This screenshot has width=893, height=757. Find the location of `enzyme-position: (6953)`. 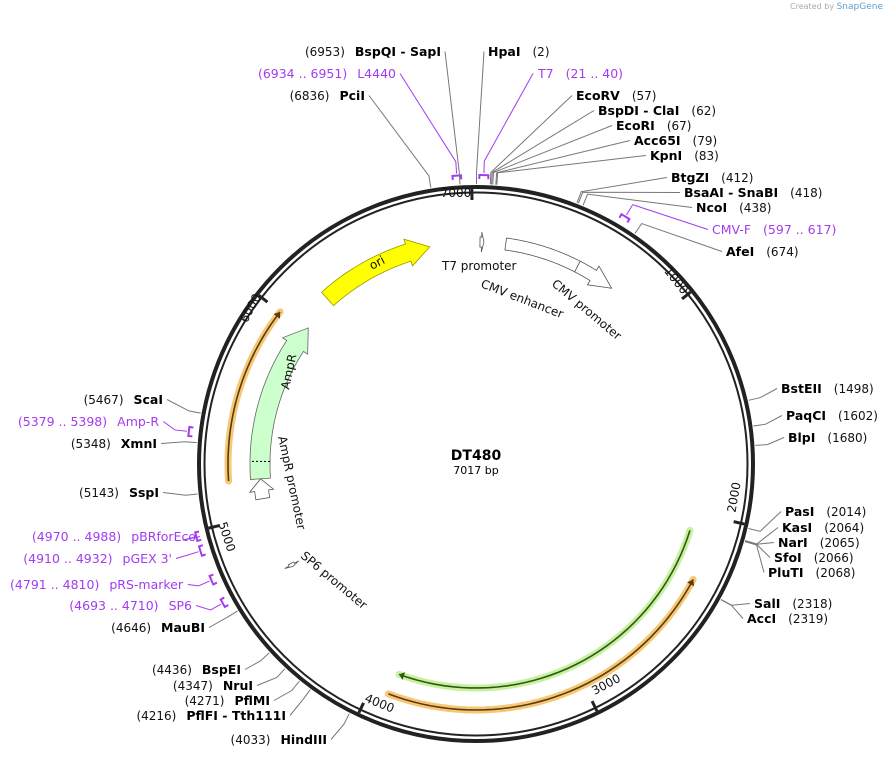

enzyme-position: (6953) is located at coordinates (325, 52).